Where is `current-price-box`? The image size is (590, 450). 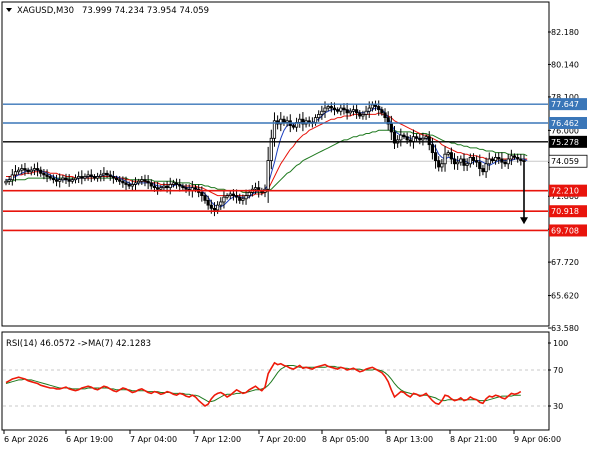
current-price-box is located at coordinates (568, 161).